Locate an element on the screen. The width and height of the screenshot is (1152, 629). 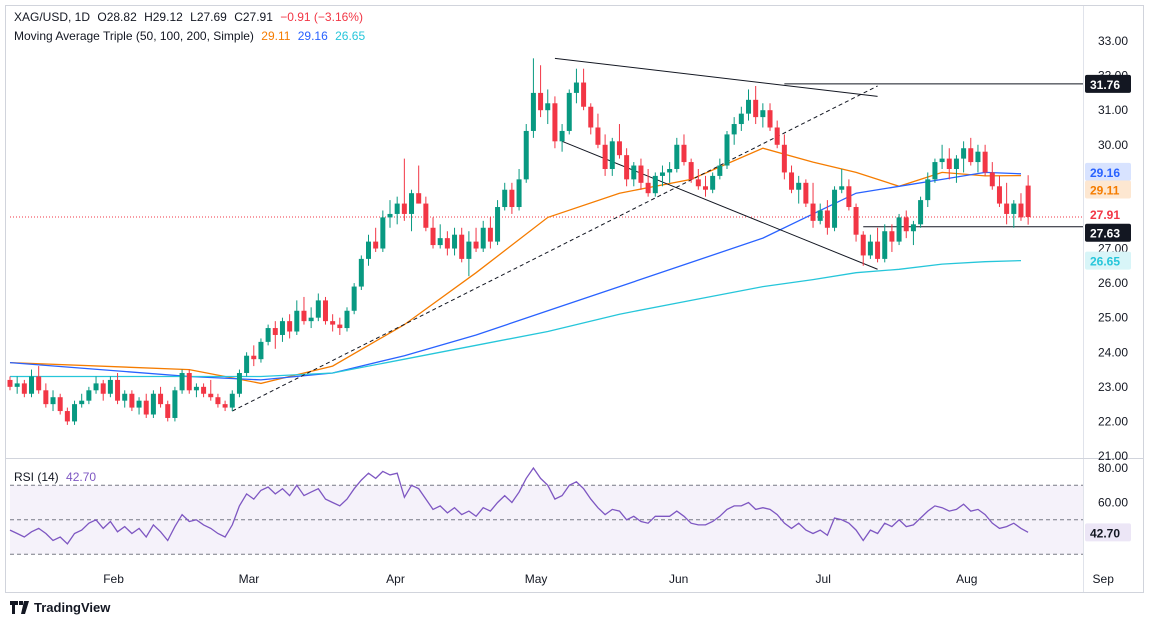
symbol-label: XAG/USD, 1D is located at coordinates (52, 17).